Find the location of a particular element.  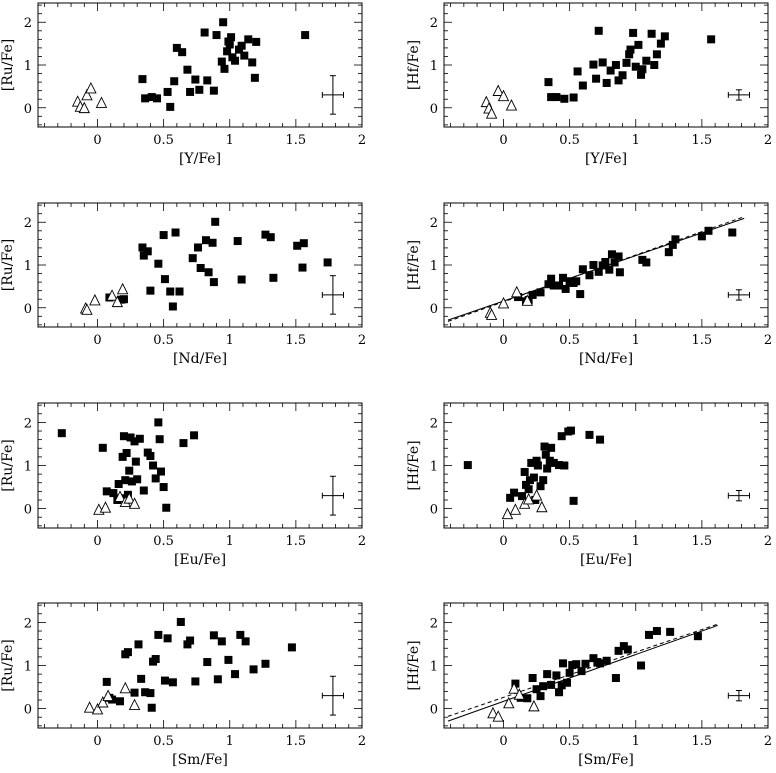

panel-5: 0 0.5 1 1.5 2 0 1 2 [Eu/Fe] [Ru/Fe] is located at coordinates (183, 485).